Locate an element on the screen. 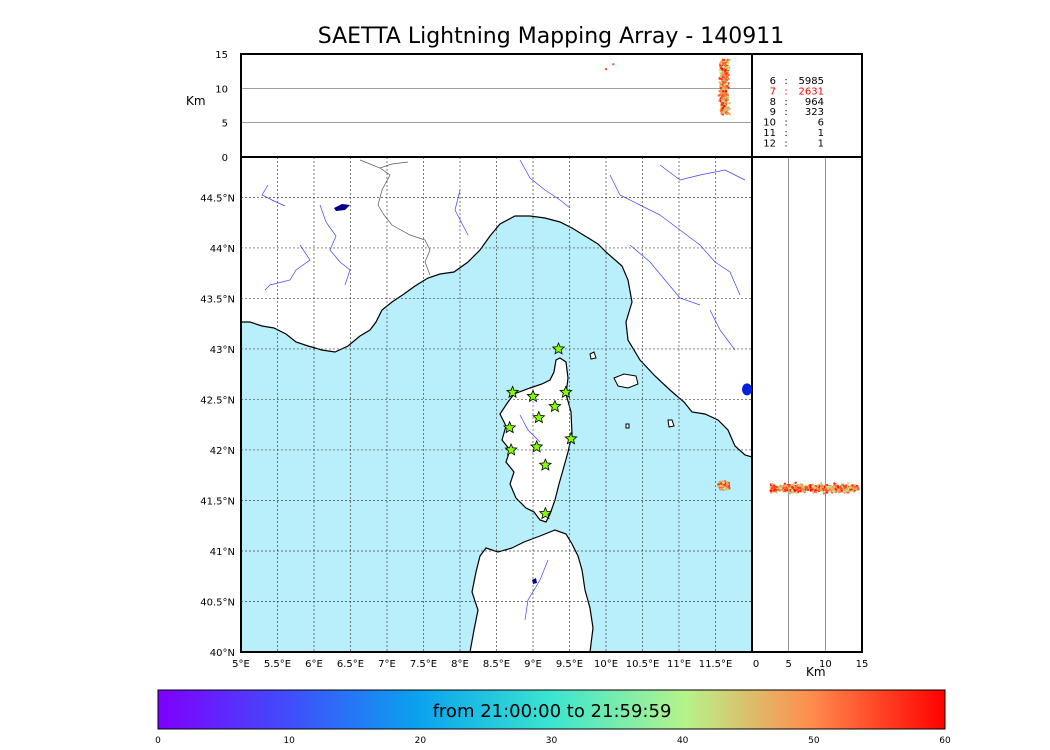  colorbar-tick-label: 10 is located at coordinates (289, 741).